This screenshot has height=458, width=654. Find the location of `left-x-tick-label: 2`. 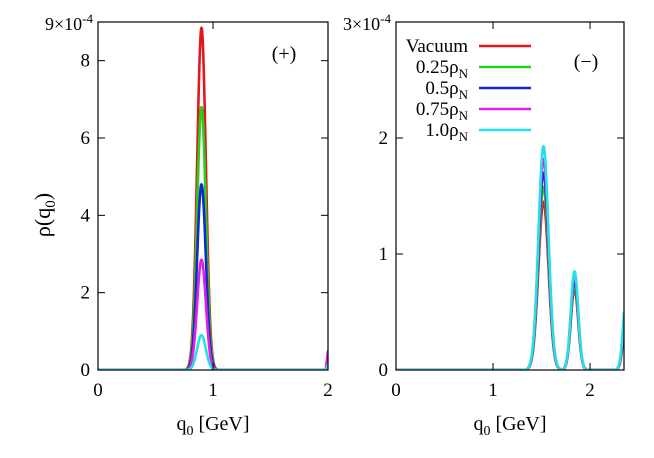

left-x-tick-label: 2 is located at coordinates (328, 390).